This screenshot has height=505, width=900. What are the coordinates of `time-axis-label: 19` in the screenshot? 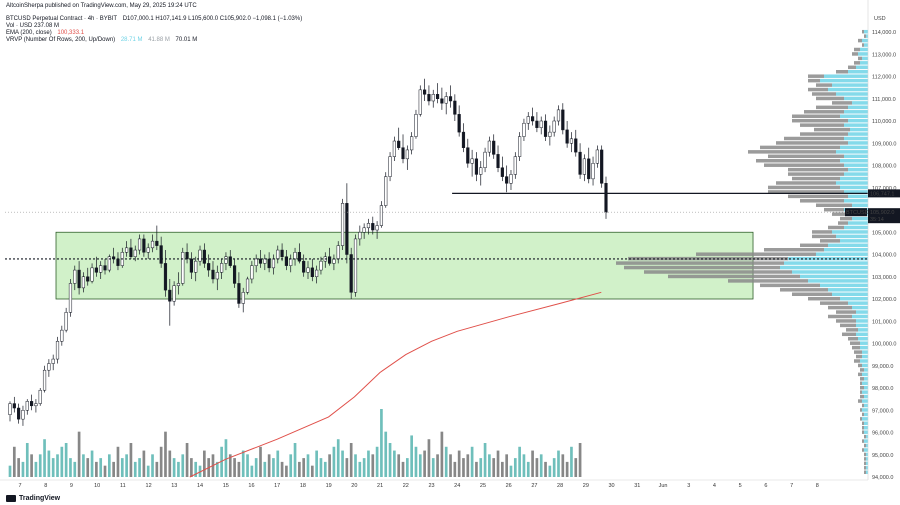 It's located at (329, 486).